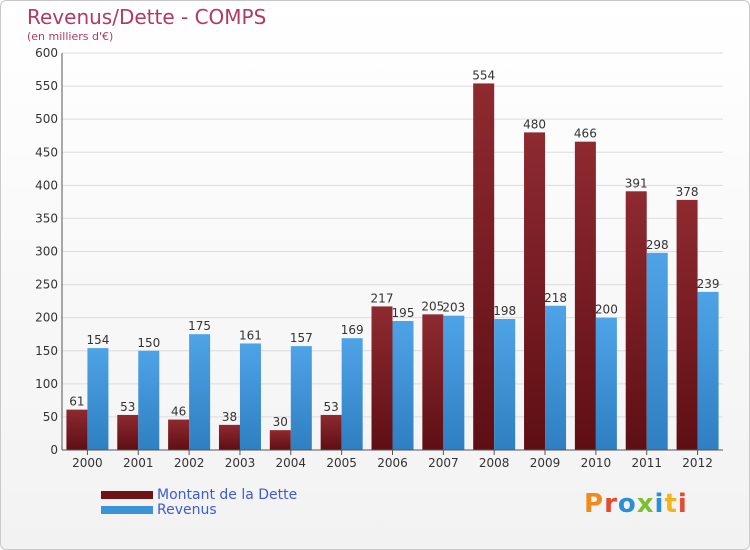 This screenshot has width=750, height=550. Describe the element at coordinates (352, 330) in the screenshot. I see `data-label-revenus: 169` at that location.